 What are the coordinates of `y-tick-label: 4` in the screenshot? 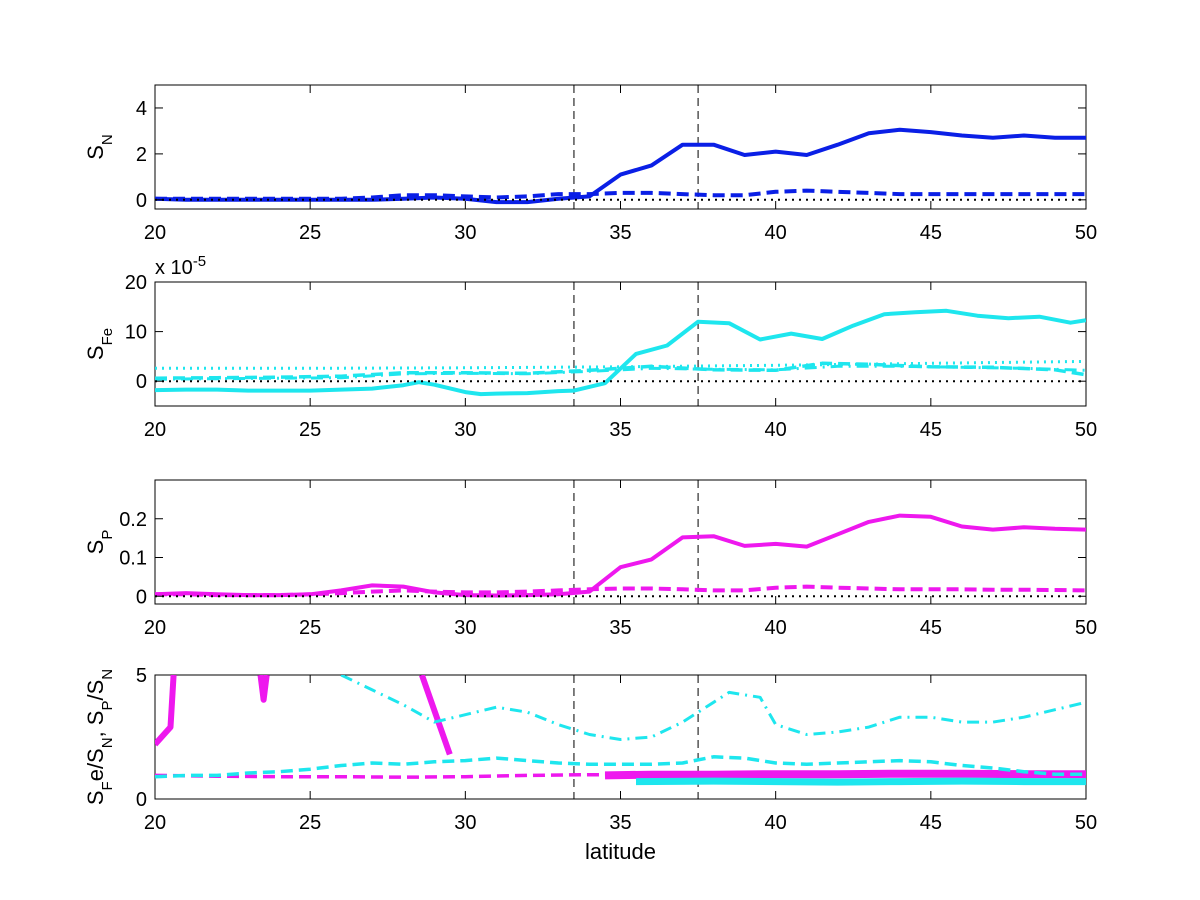 It's located at (141, 109).